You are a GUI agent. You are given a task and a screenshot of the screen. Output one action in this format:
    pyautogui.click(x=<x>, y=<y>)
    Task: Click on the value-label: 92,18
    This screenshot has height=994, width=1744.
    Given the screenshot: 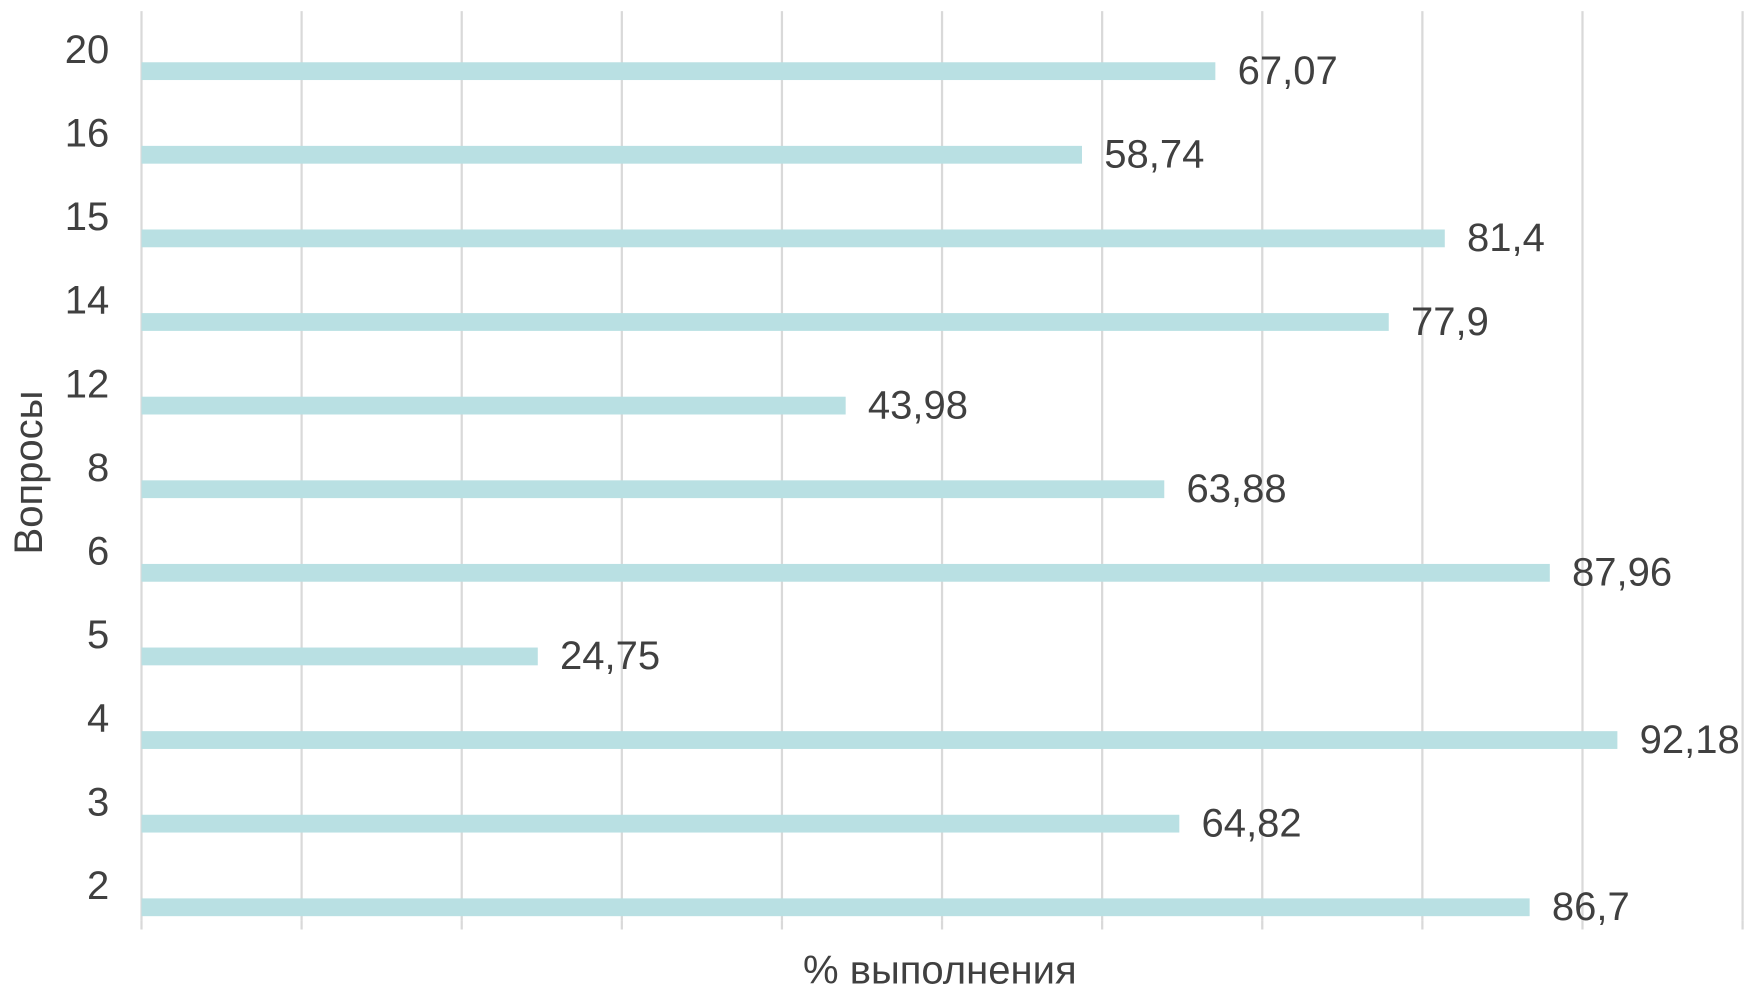 What is the action you would take?
    pyautogui.click(x=1690, y=740)
    